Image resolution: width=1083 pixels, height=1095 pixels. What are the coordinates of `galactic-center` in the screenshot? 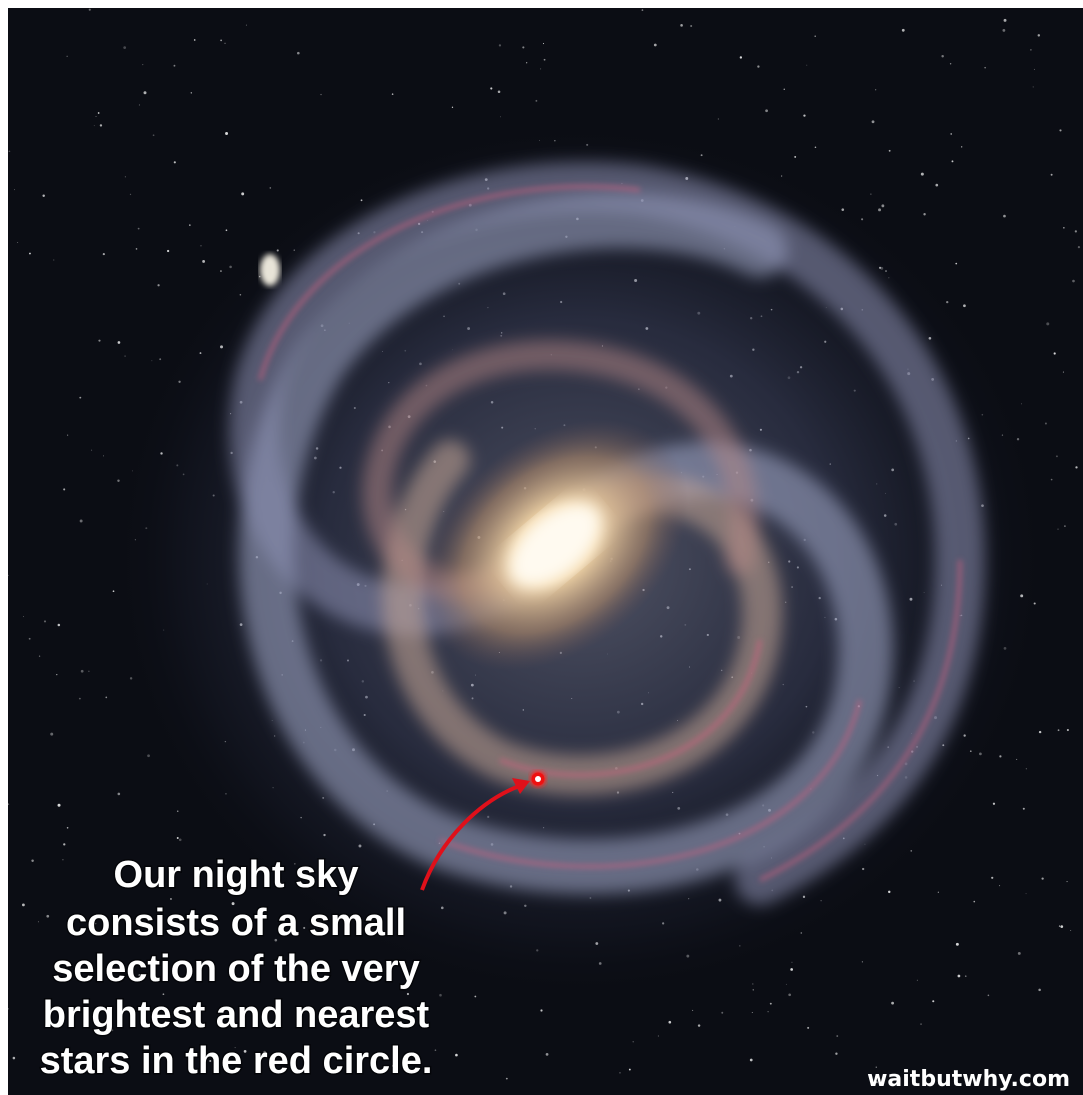 It's located at (555, 545).